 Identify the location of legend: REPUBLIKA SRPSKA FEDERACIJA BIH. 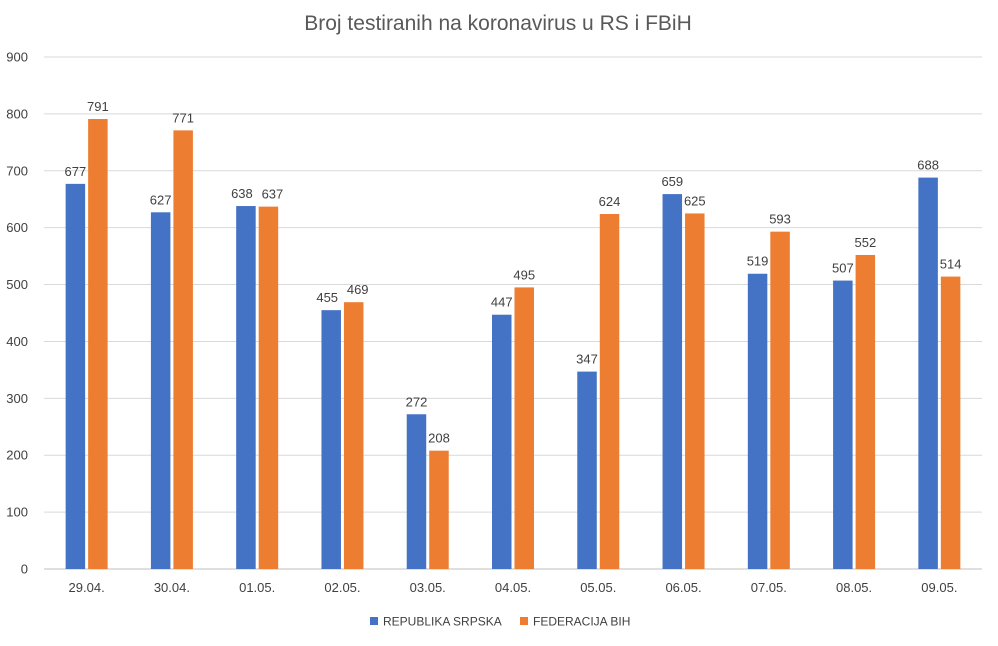
(500, 622).